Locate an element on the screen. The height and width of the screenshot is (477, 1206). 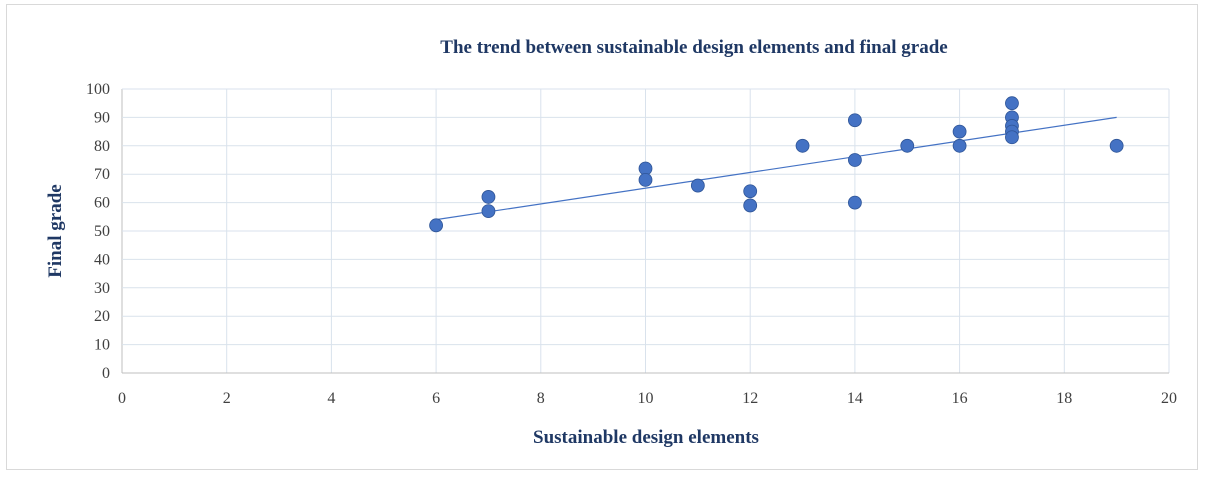
x-tick-label: 14 is located at coordinates (855, 398).